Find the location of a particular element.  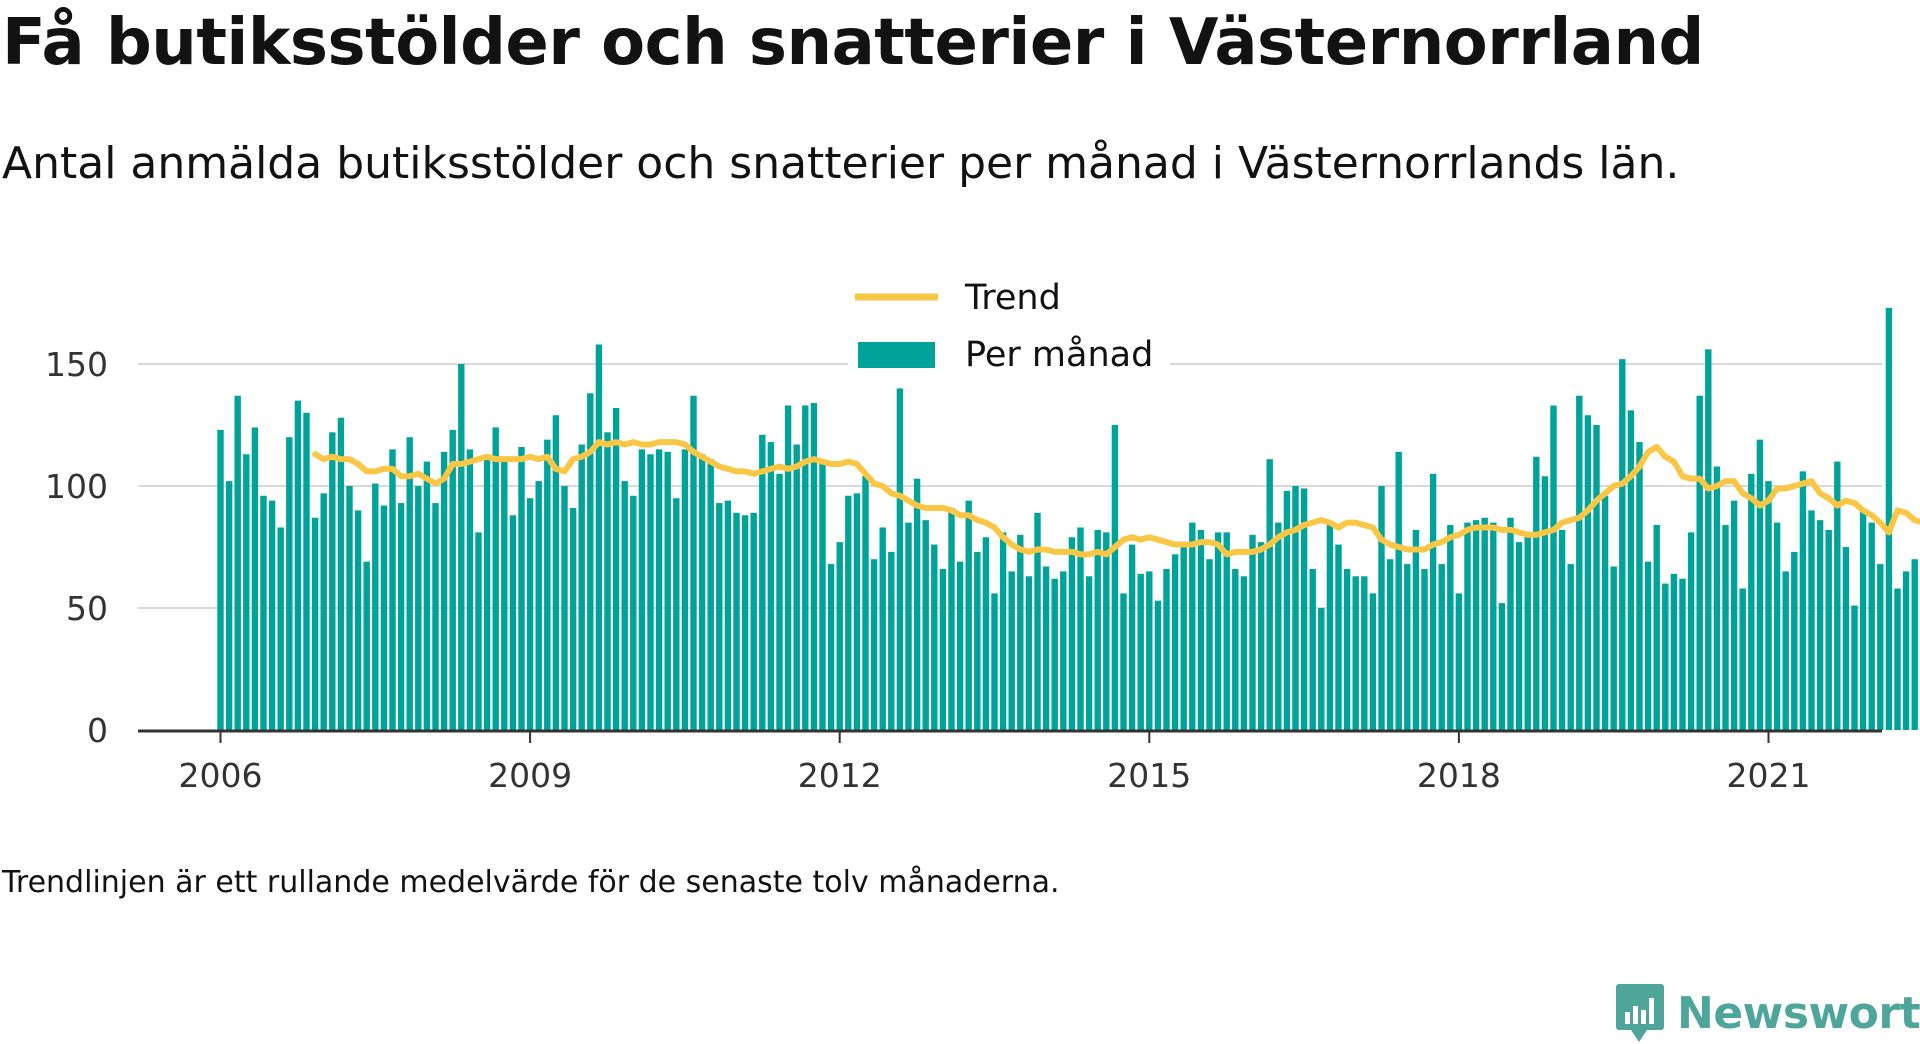

trend-line is located at coordinates (1116, 498).